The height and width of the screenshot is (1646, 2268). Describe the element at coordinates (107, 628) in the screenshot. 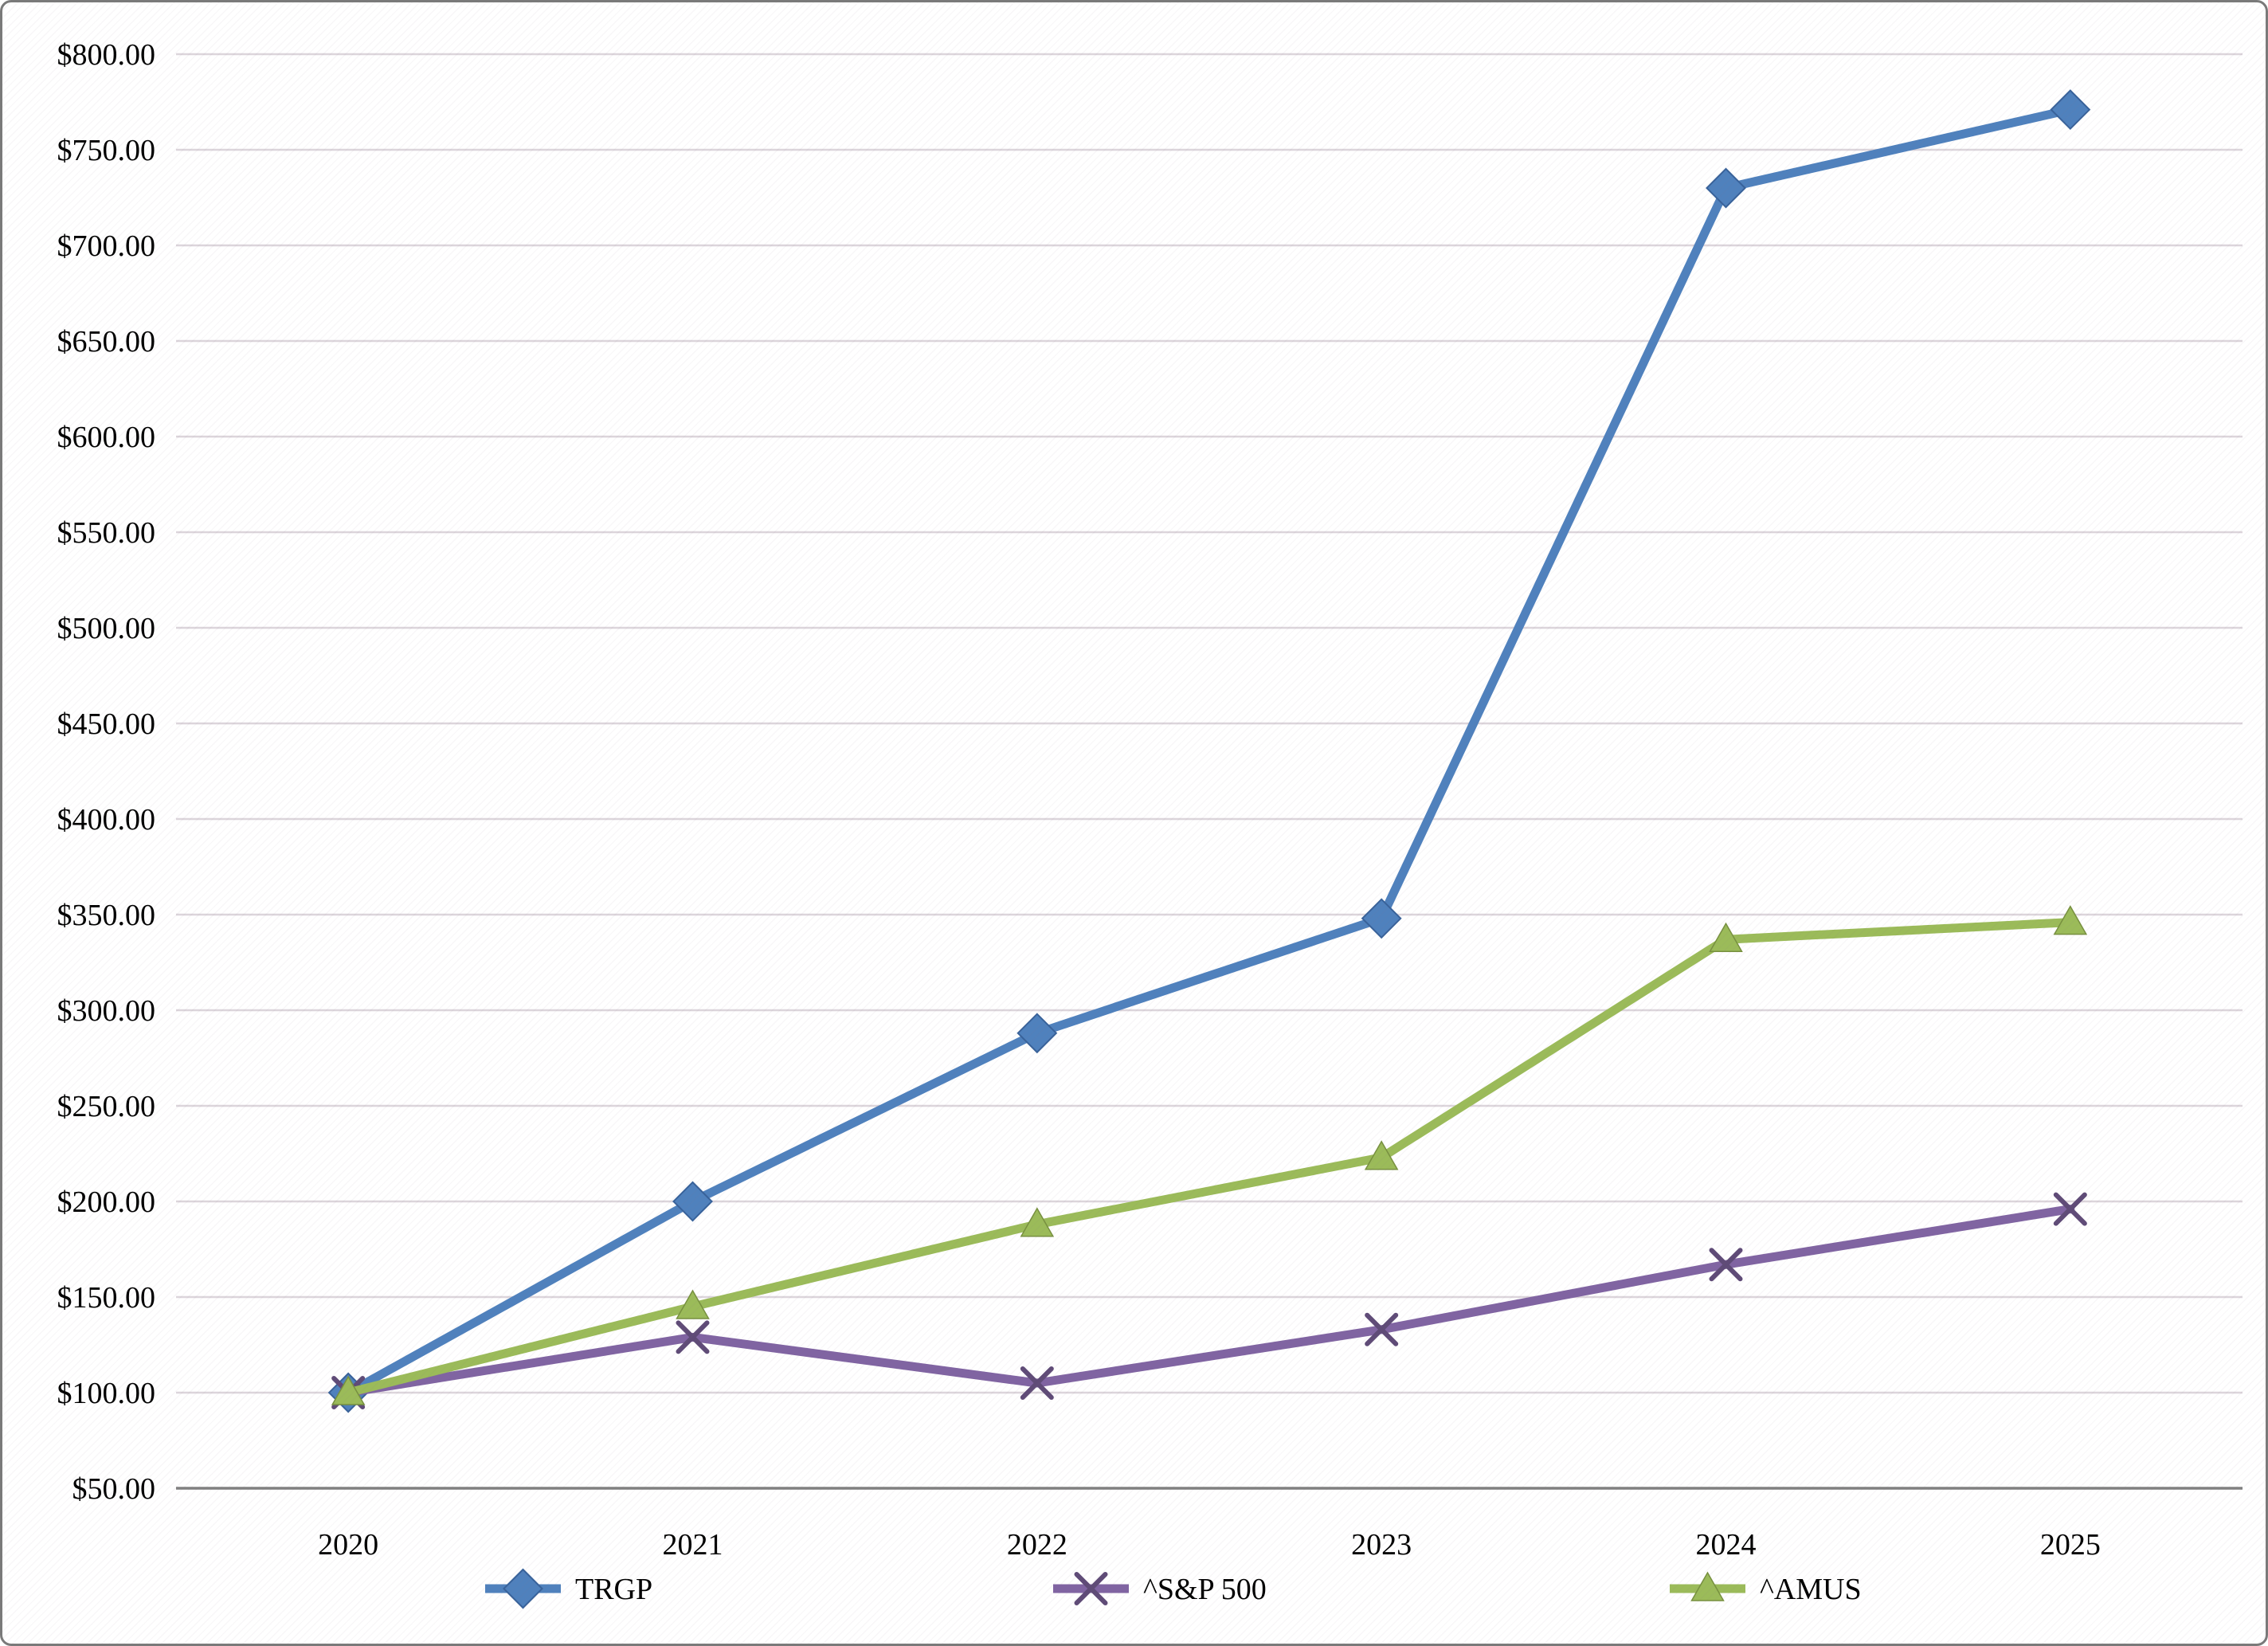

I see `y-tick-label: $500.00` at that location.